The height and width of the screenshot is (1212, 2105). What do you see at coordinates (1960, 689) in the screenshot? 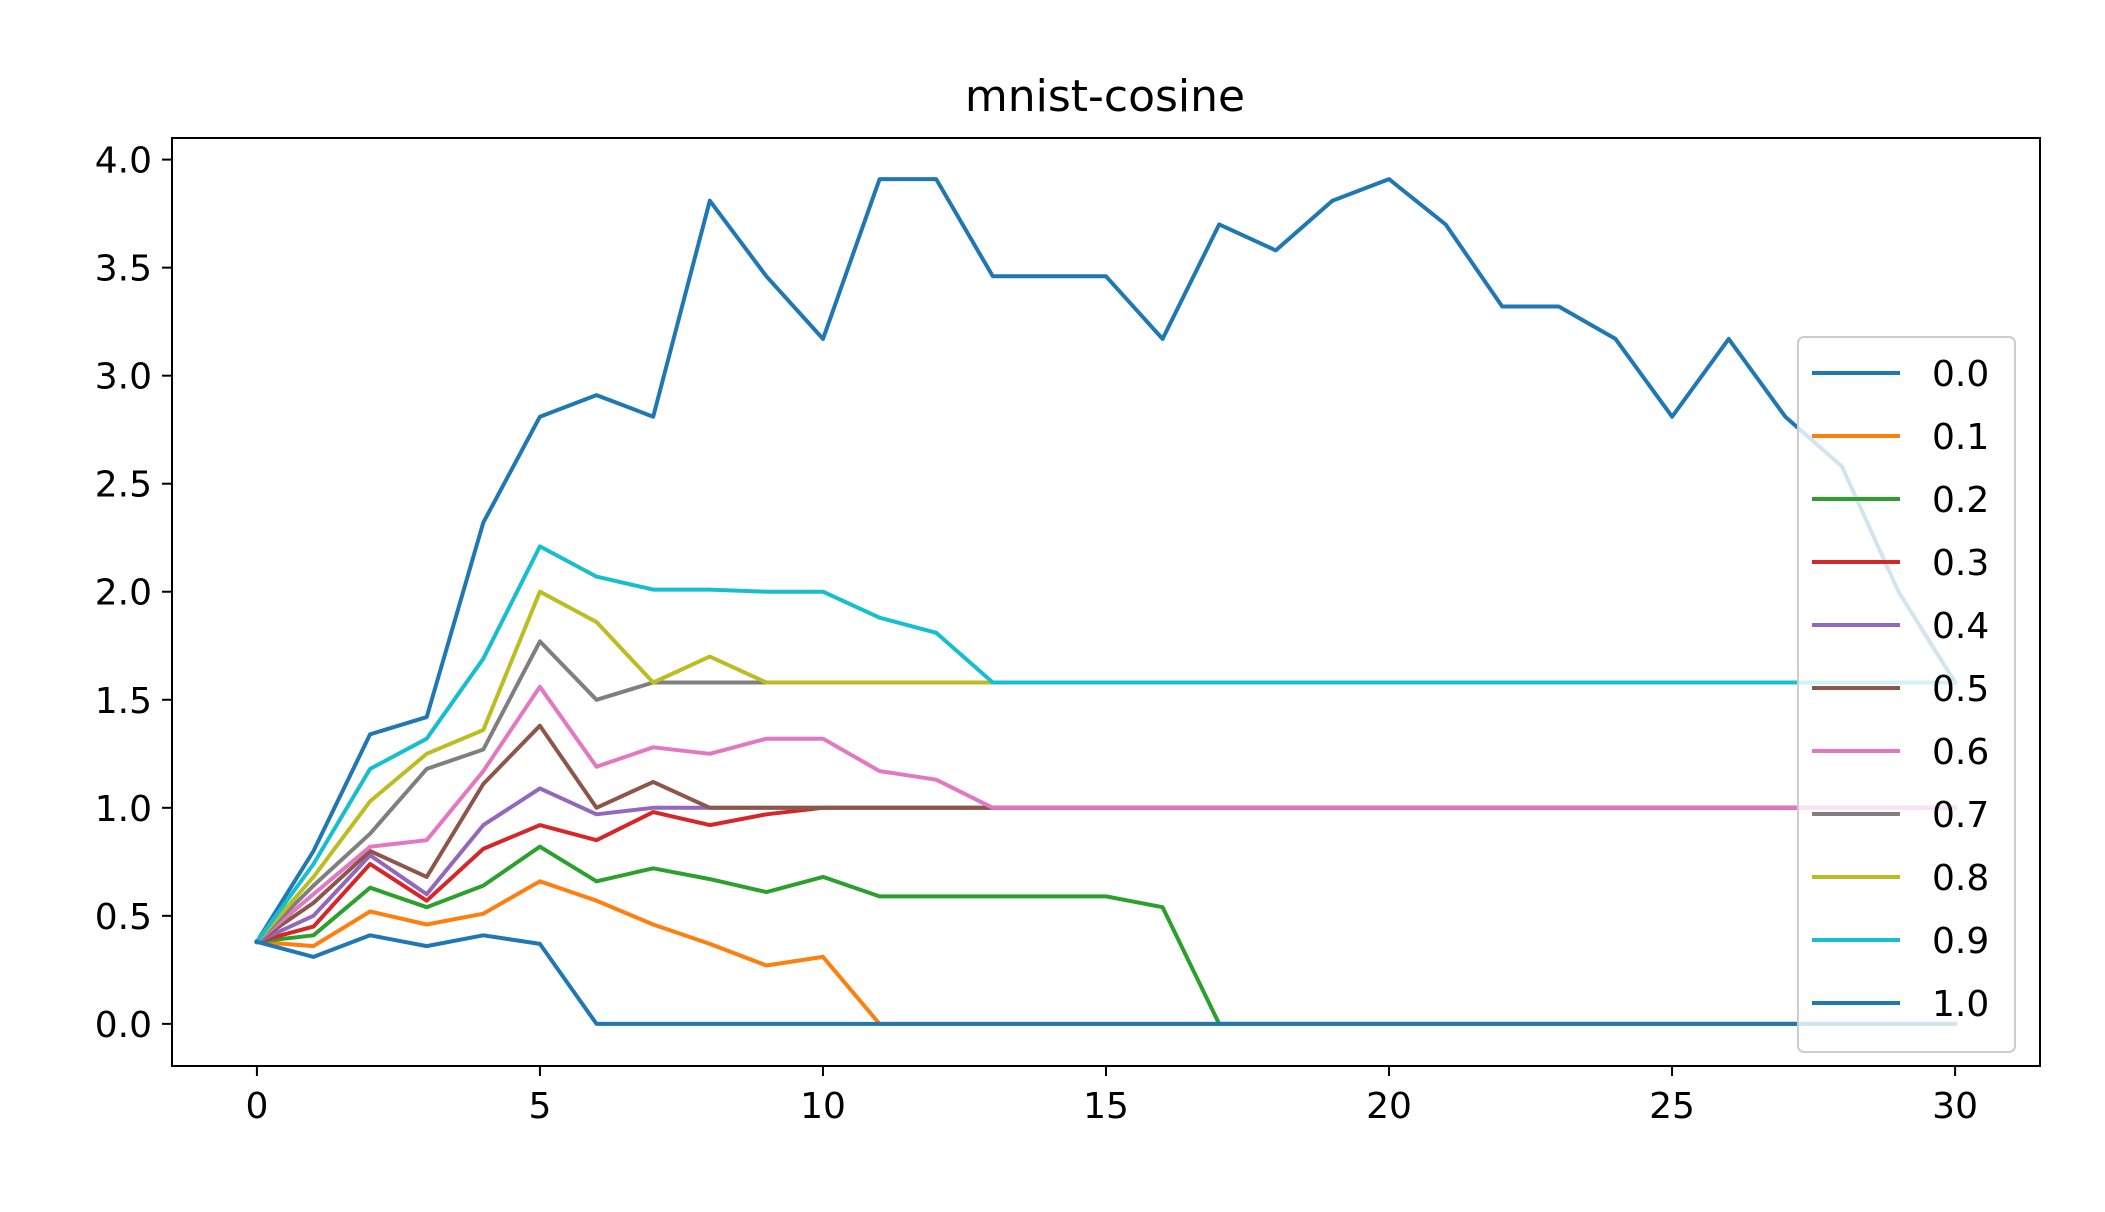
I see `legend-label: 0.5` at bounding box center [1960, 689].